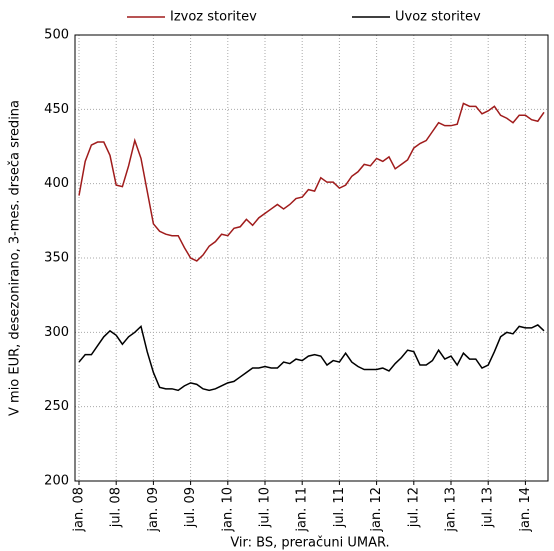  What do you see at coordinates (339, 507) in the screenshot?
I see `x-tick-label: jul. 11` at bounding box center [339, 507].